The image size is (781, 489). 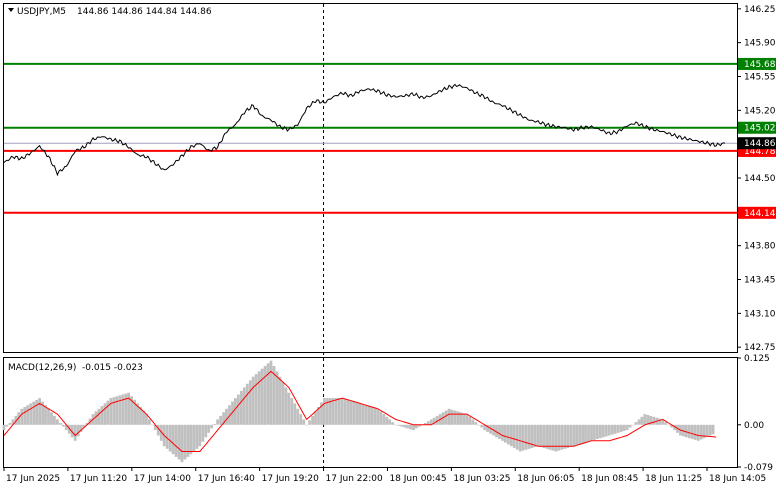 I want to click on x-tick-label: 17 Jun 2025, so click(x=33, y=479).